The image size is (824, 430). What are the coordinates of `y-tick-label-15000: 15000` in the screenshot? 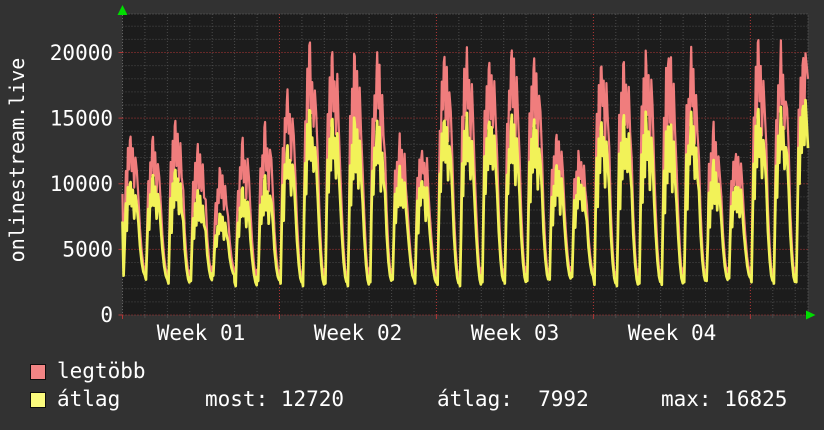 It's located at (81, 119).